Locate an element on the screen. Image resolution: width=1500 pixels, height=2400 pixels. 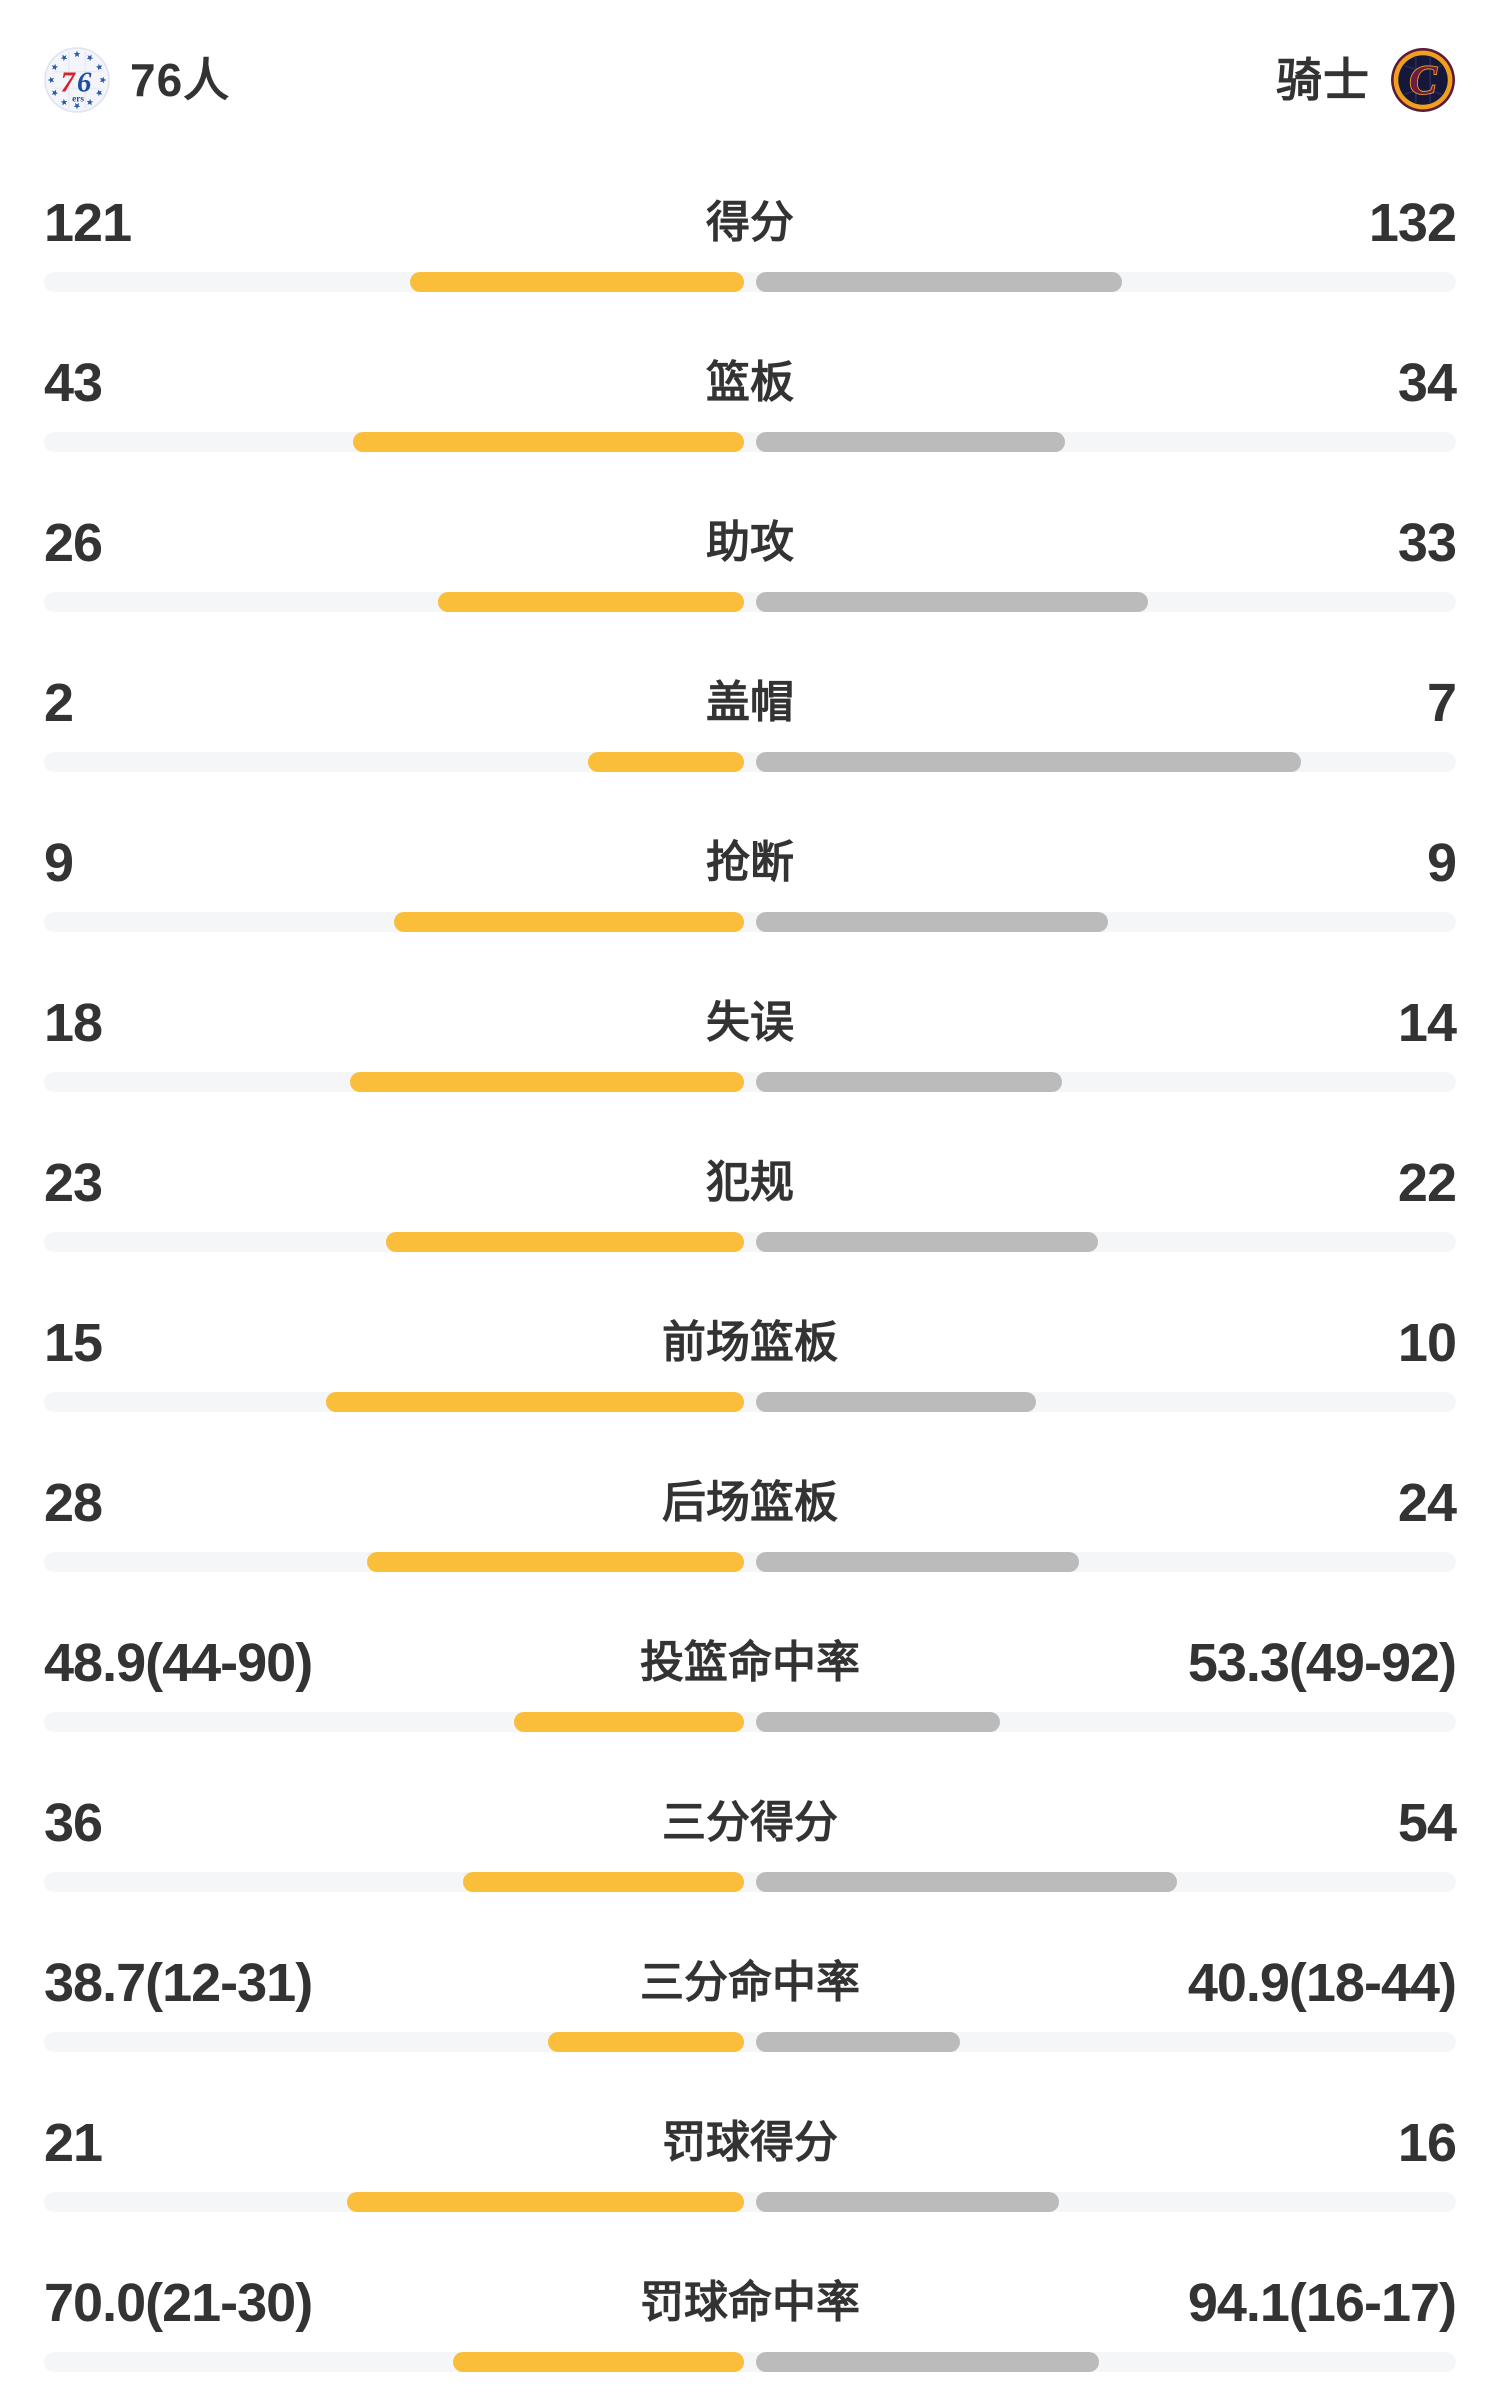
stat-text-line: 38.7(12-31) 三分命中率 40.9(18-44) is located at coordinates (750, 1983).